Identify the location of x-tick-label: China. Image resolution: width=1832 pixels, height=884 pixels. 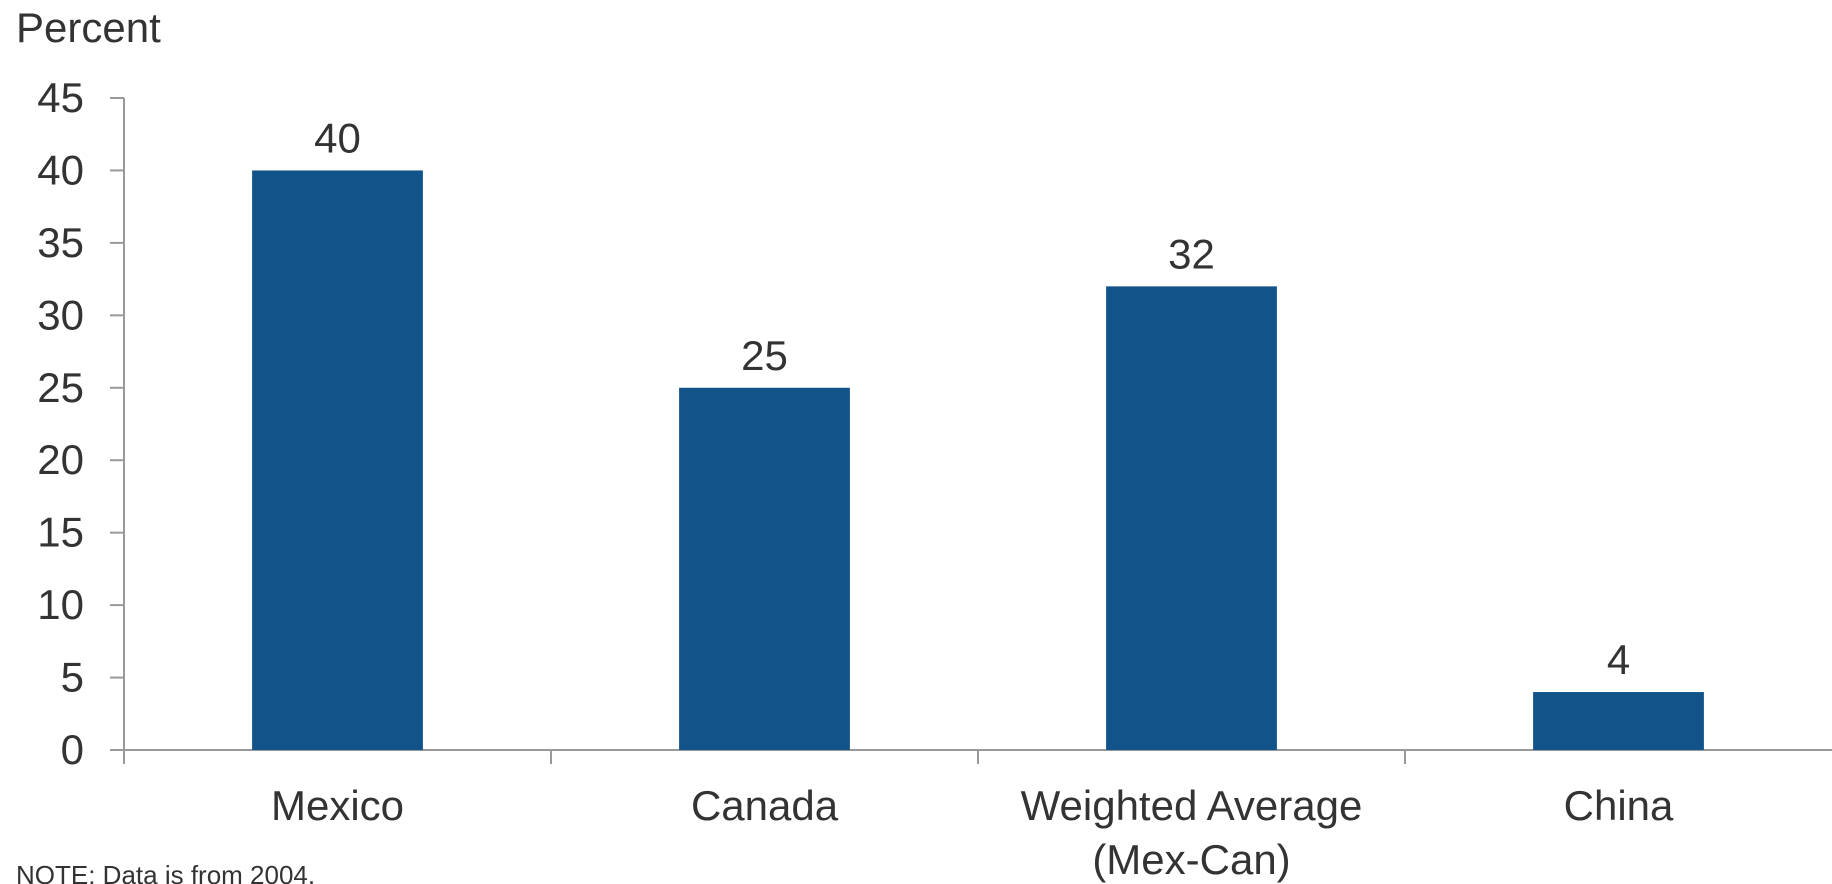
(1619, 805).